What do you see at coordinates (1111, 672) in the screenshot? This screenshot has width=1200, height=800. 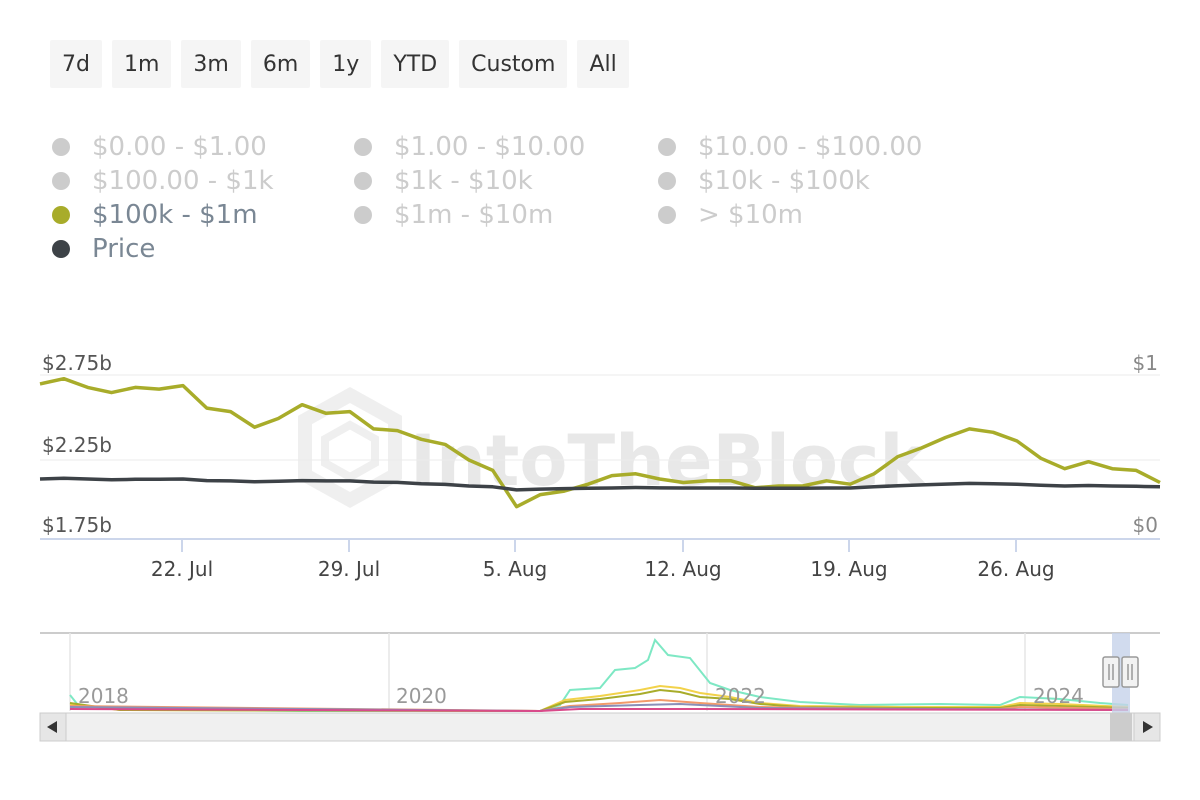 I see `navigator-handle-left` at bounding box center [1111, 672].